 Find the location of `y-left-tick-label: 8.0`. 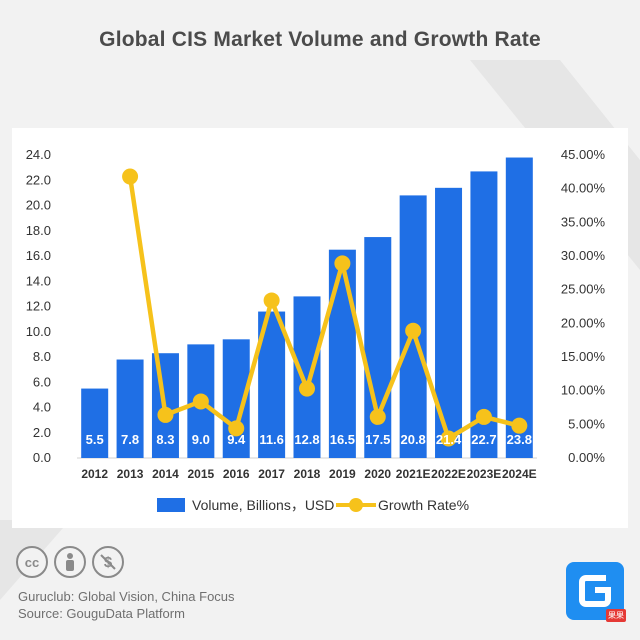

y-left-tick-label: 8.0 is located at coordinates (42, 356).